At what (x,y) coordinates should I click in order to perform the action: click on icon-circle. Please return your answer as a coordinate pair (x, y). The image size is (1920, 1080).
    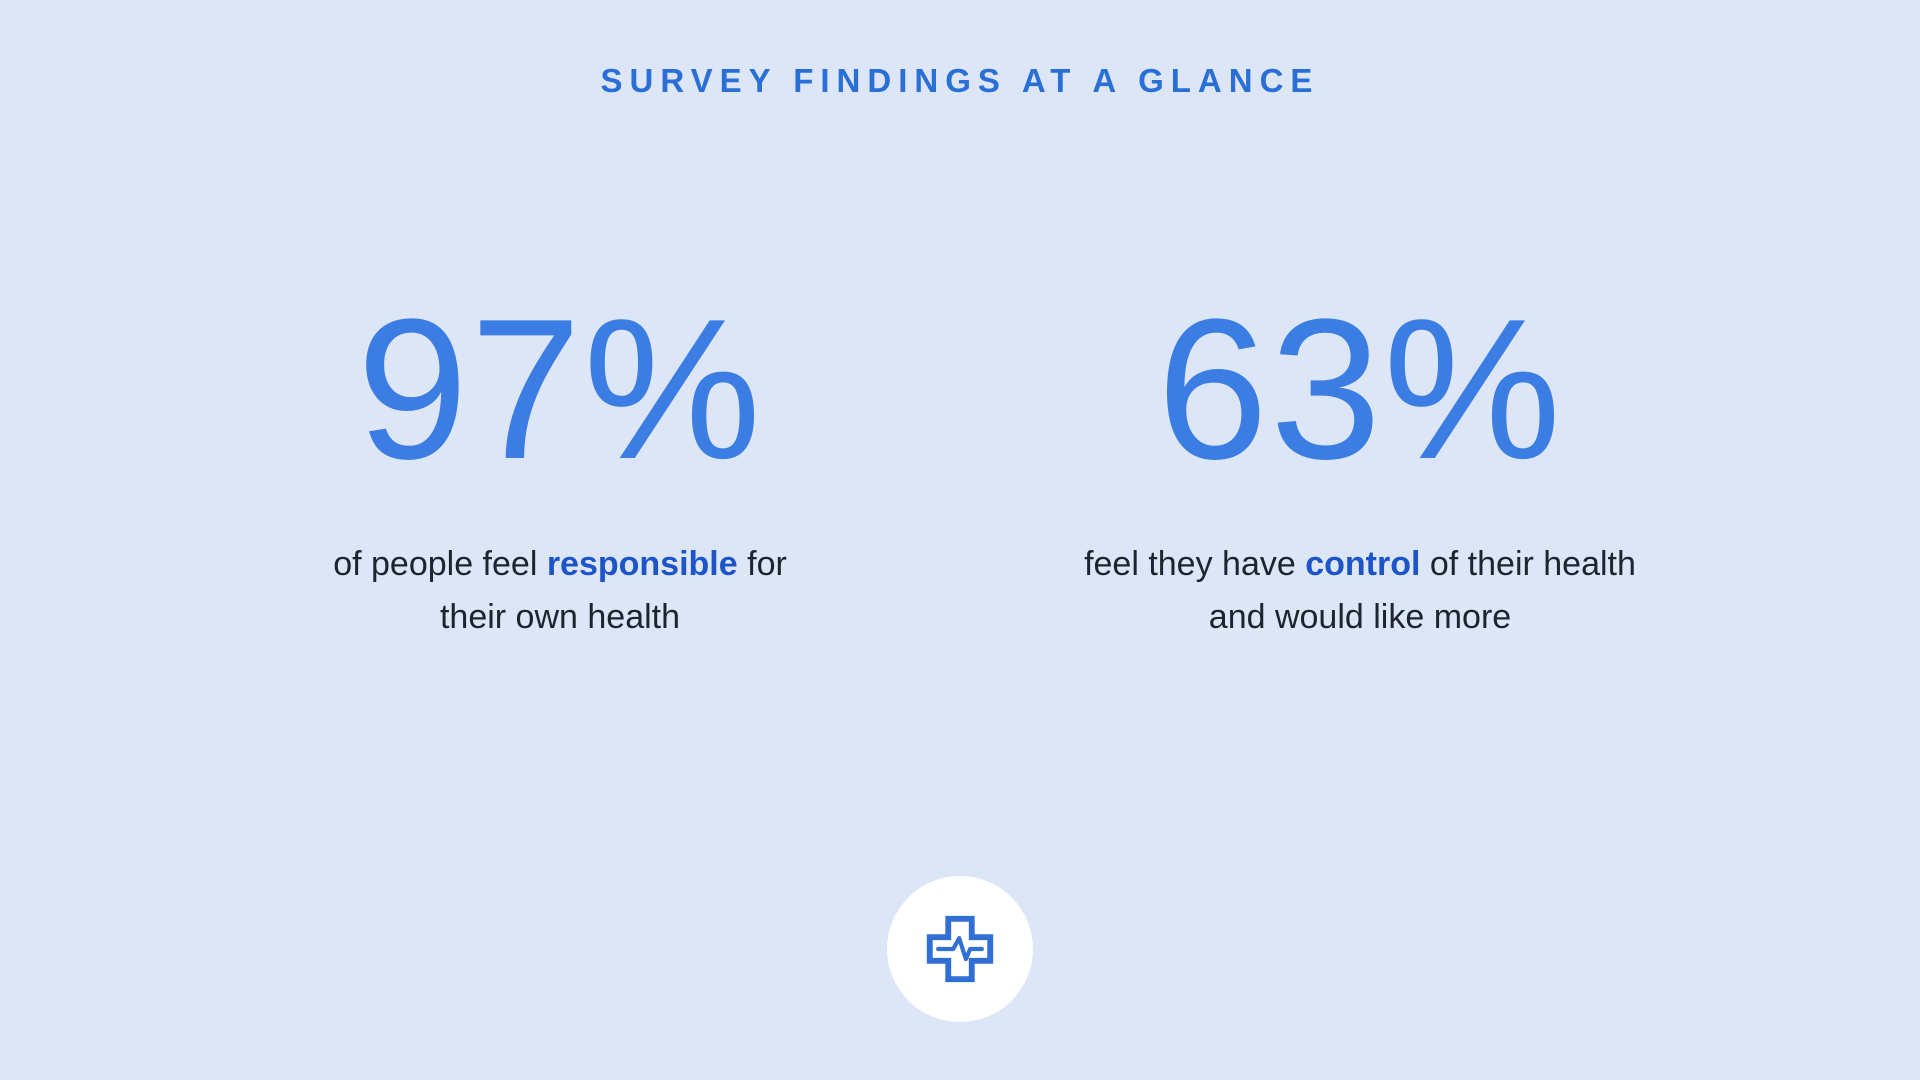
    Looking at the image, I should click on (960, 949).